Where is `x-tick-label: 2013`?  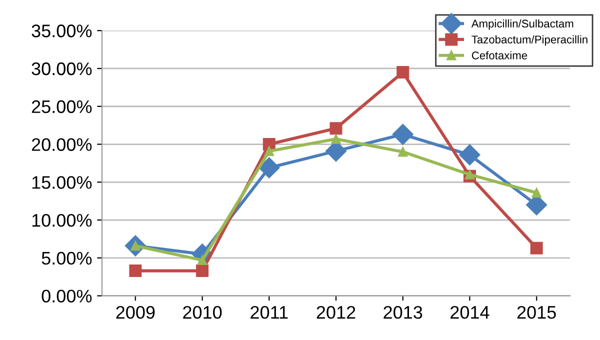
x-tick-label: 2013 is located at coordinates (403, 312).